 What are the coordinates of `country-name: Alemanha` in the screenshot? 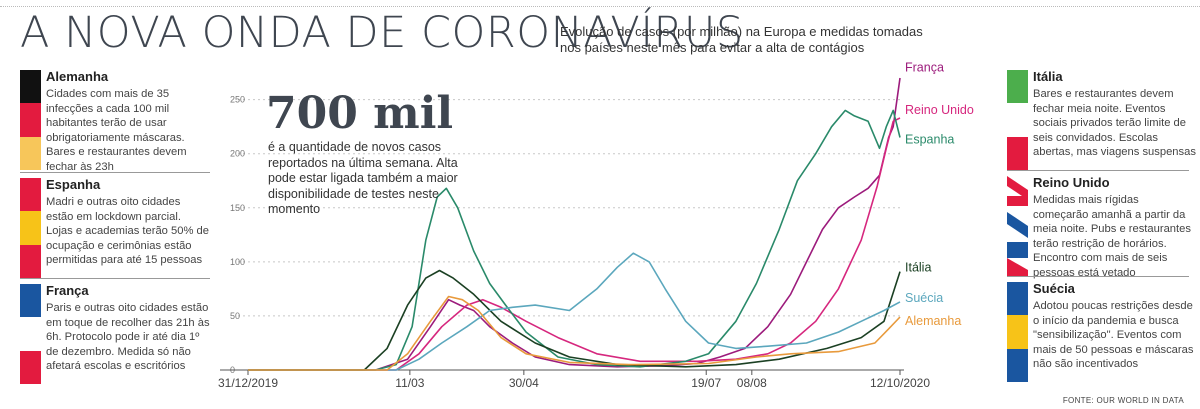 It's located at (77, 76).